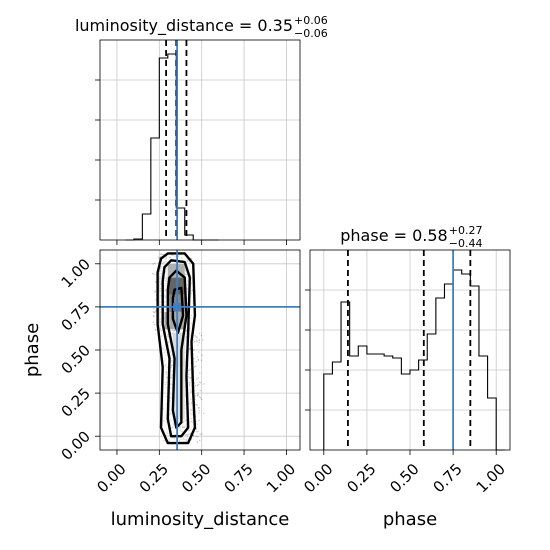 This screenshot has width=550, height=550. Describe the element at coordinates (466, 230) in the screenshot. I see `hist2-title-plus: +0.27` at that location.